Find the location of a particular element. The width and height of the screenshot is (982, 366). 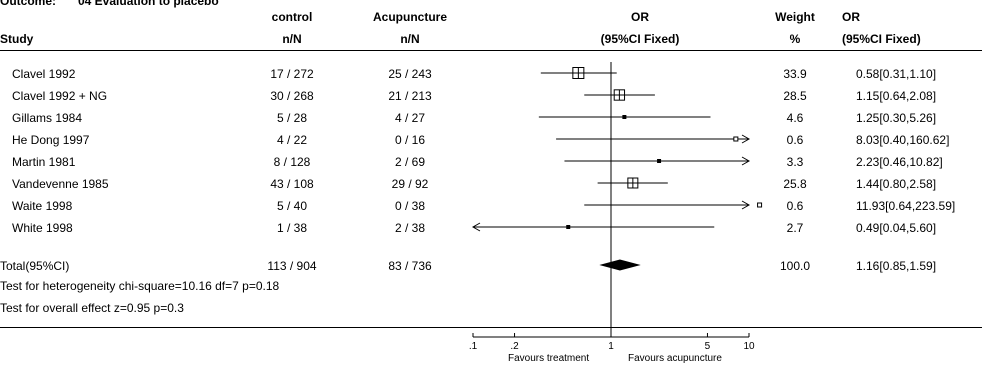

or-ci-value: 0.49[0.04,5.60] is located at coordinates (896, 228).